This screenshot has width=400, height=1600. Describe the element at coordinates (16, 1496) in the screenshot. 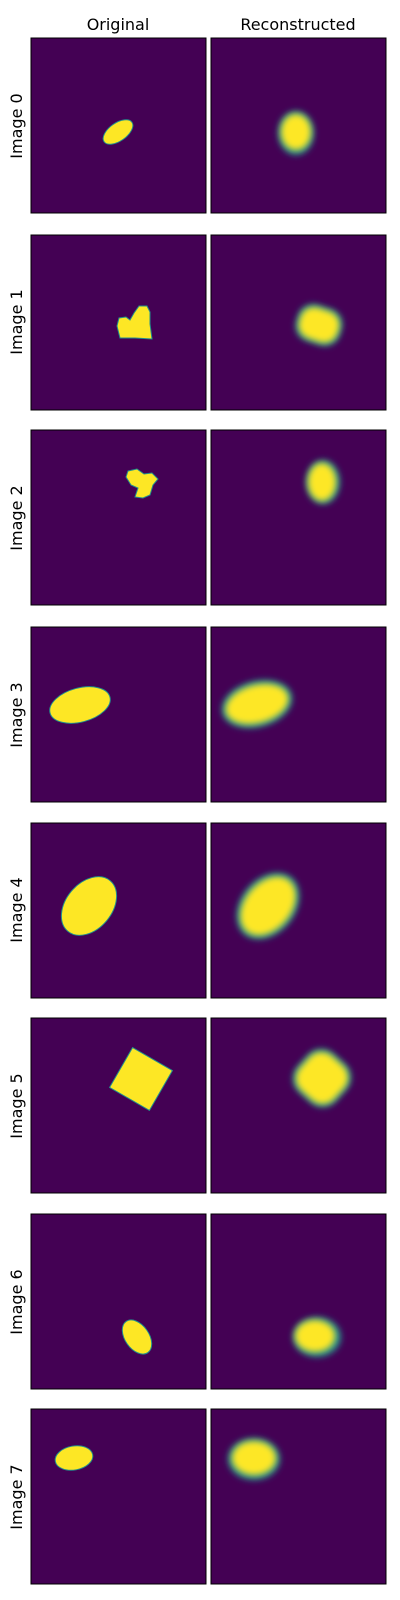

I see `row-label-image-7: Image 7` at that location.